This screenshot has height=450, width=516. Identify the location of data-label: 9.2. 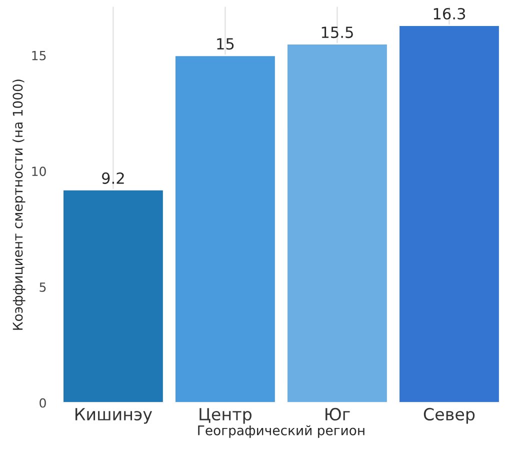
(113, 178).